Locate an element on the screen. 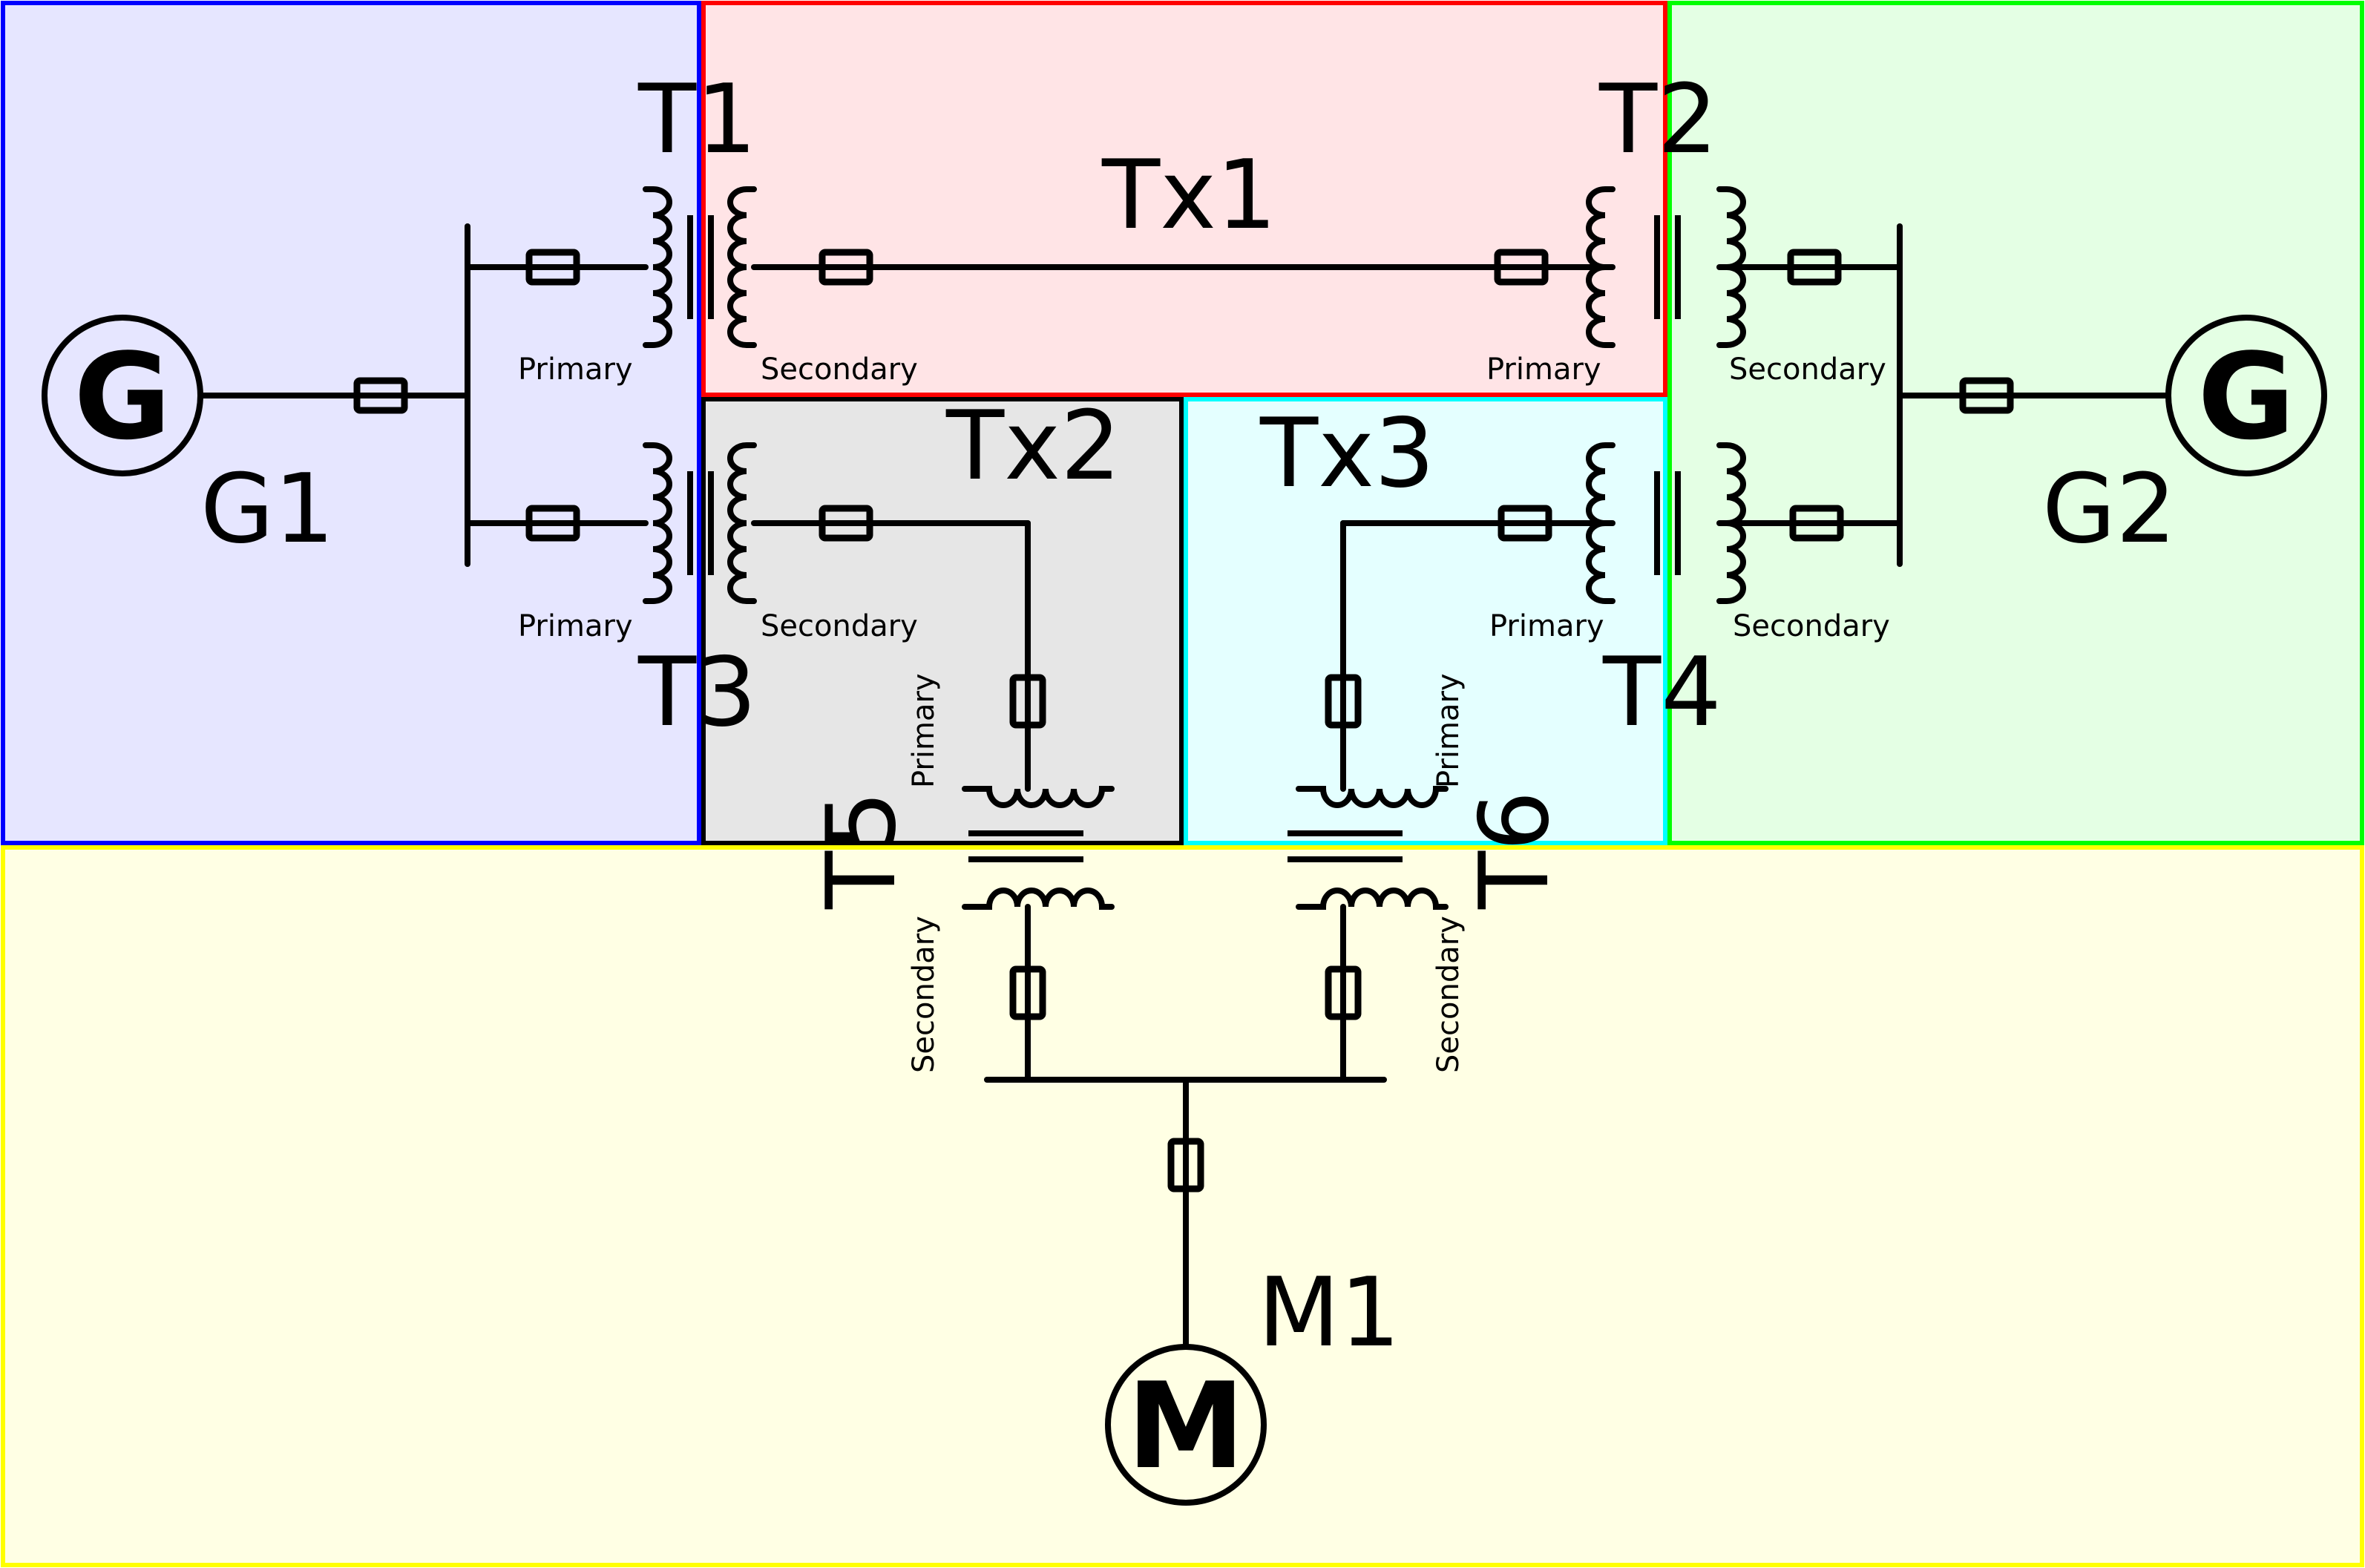 The width and height of the screenshot is (2365, 1568). generator-g1-letter: G is located at coordinates (122, 396).